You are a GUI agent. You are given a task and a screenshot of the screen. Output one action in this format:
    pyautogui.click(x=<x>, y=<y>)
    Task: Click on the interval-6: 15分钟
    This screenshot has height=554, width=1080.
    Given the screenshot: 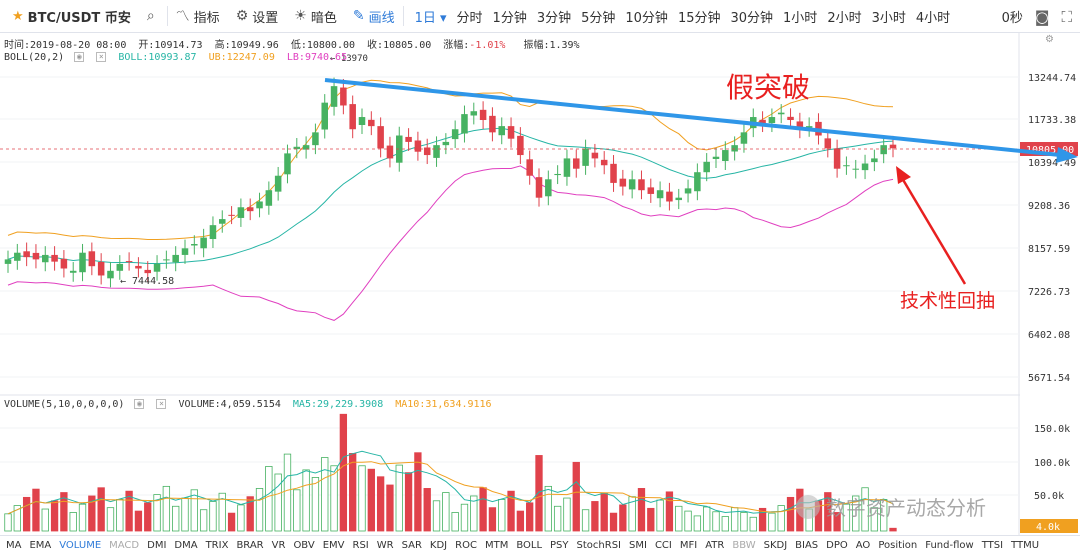 What is the action you would take?
    pyautogui.click(x=699, y=18)
    